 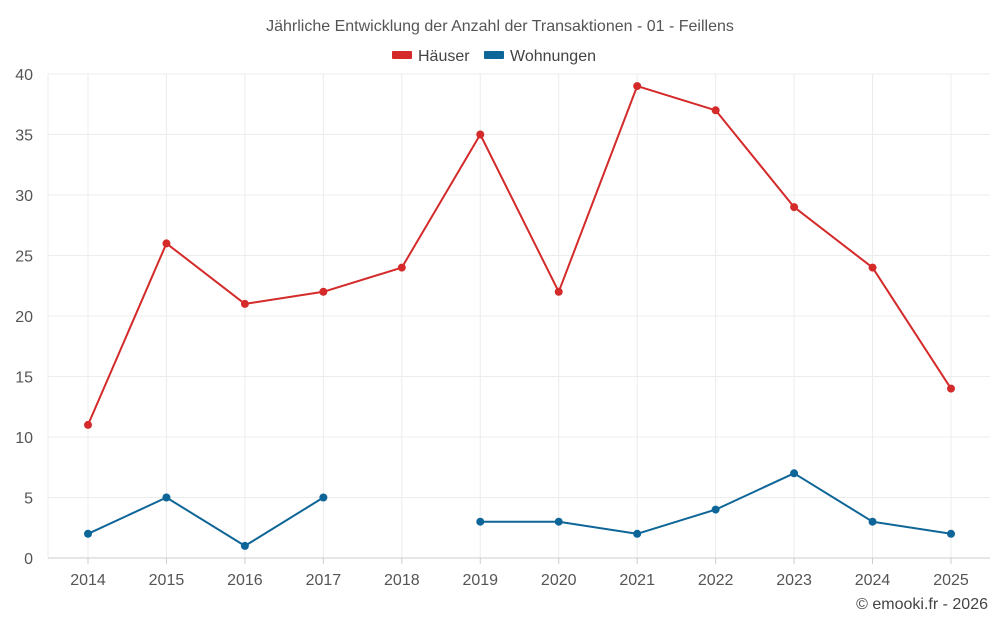 I want to click on y-tick-label: 10, so click(x=24, y=438).